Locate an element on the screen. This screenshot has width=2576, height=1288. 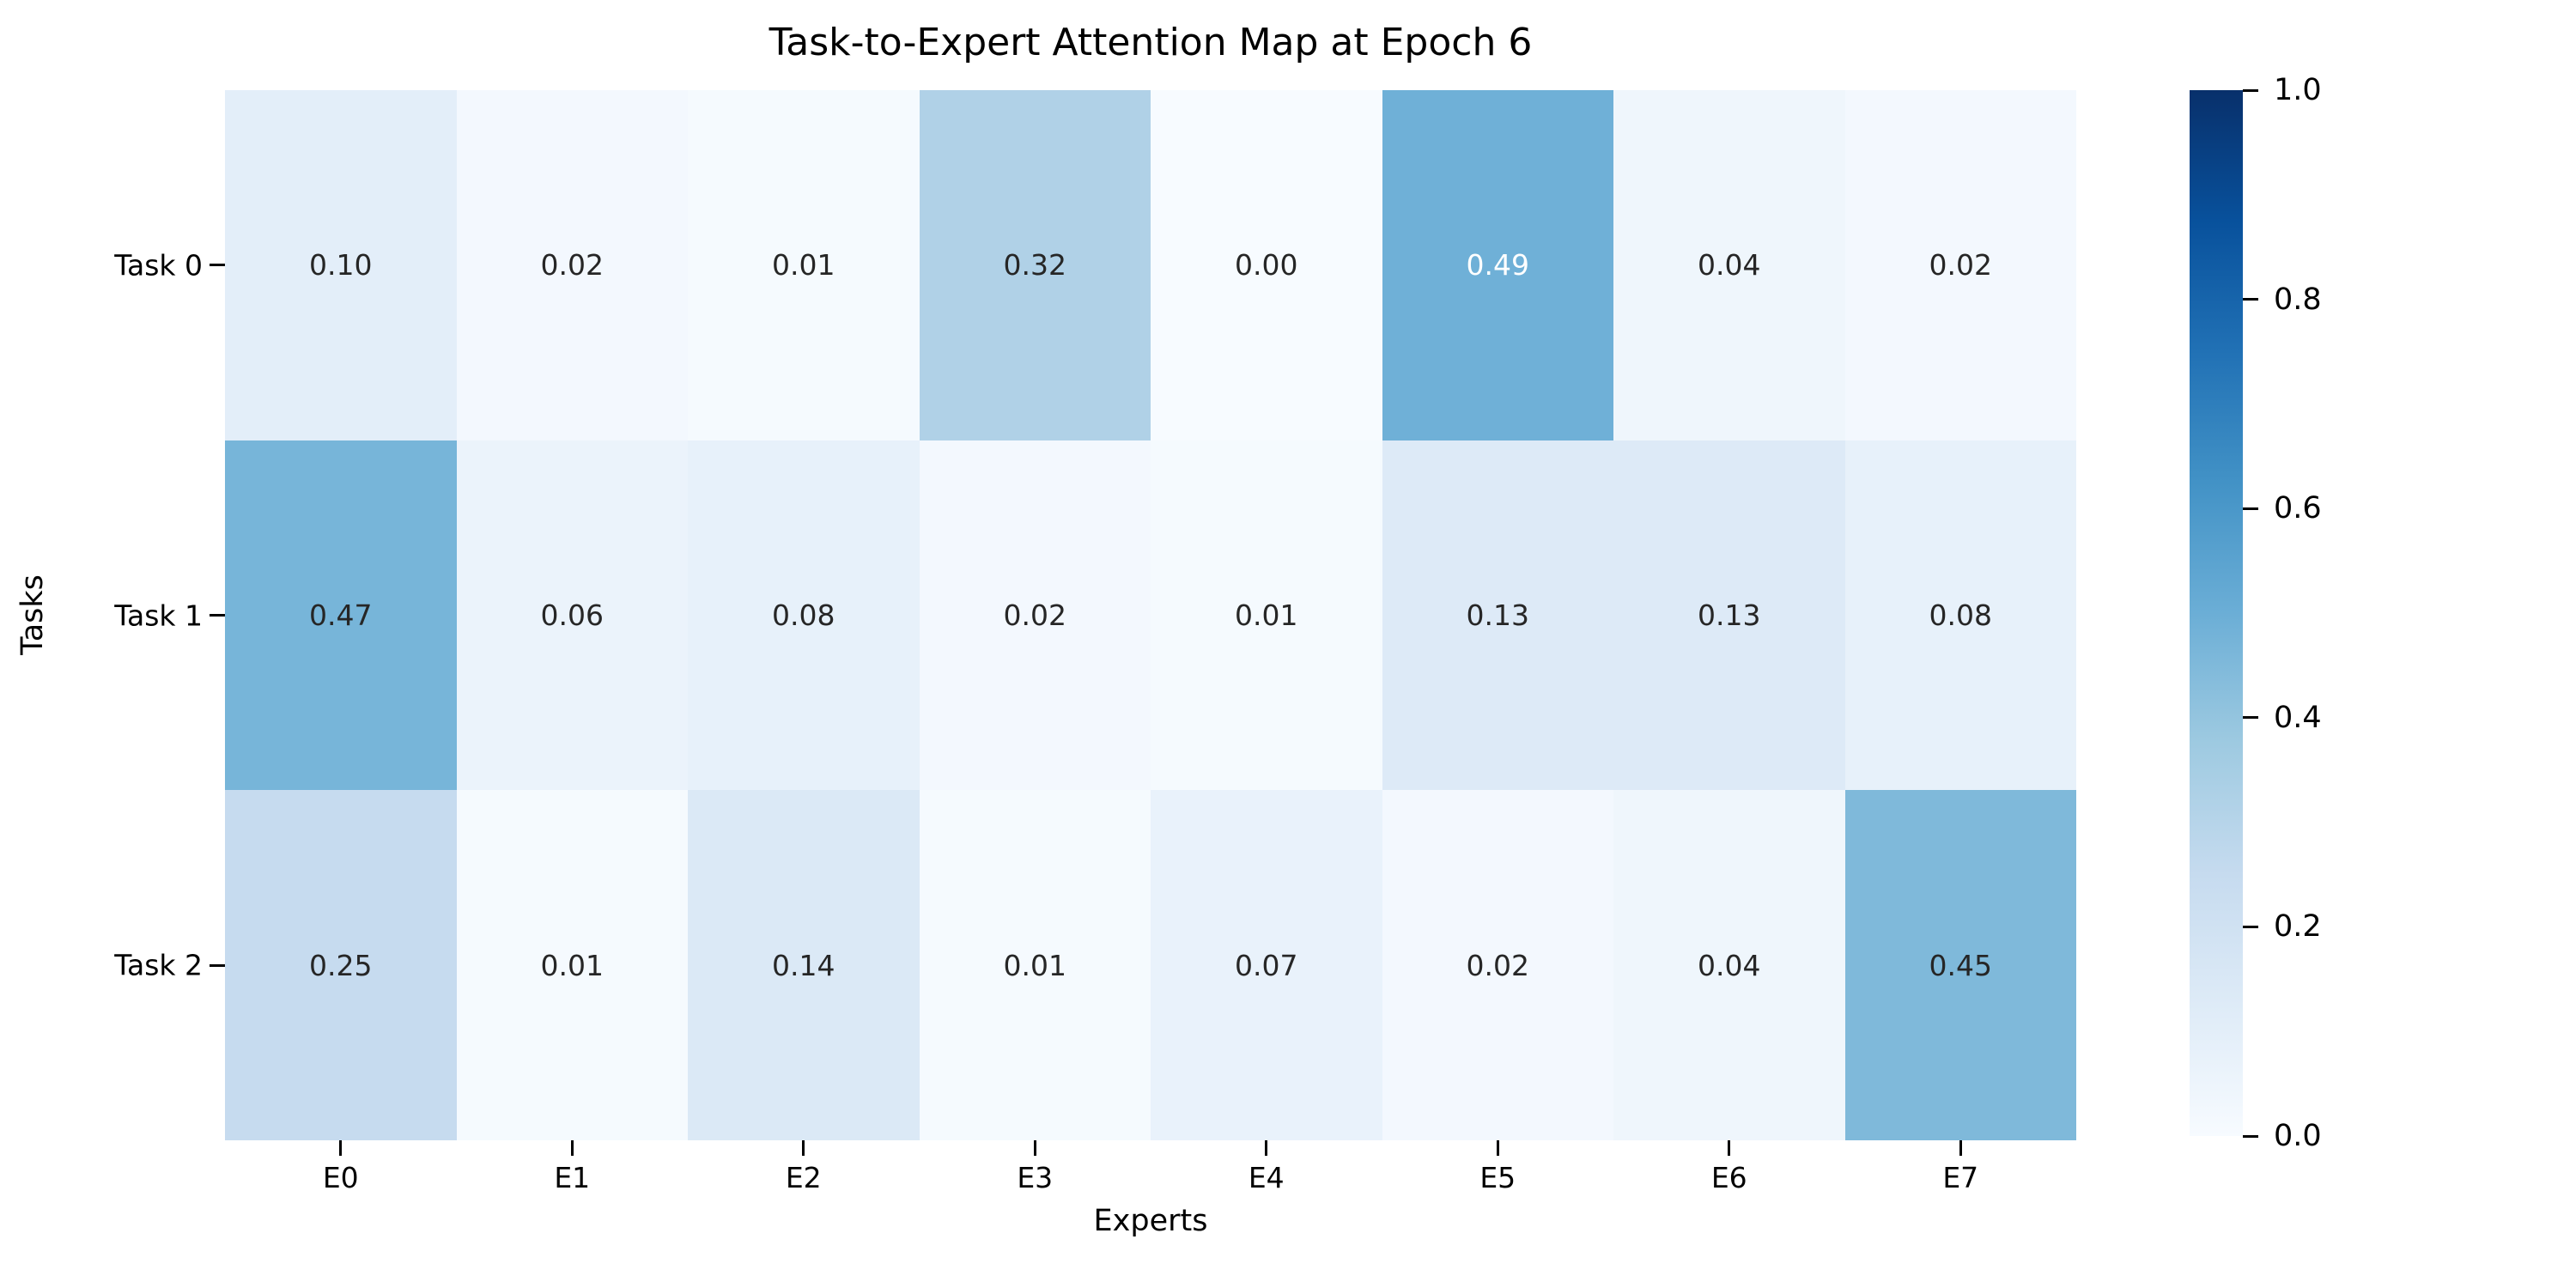
cell-value: 0.47 is located at coordinates (341, 615).